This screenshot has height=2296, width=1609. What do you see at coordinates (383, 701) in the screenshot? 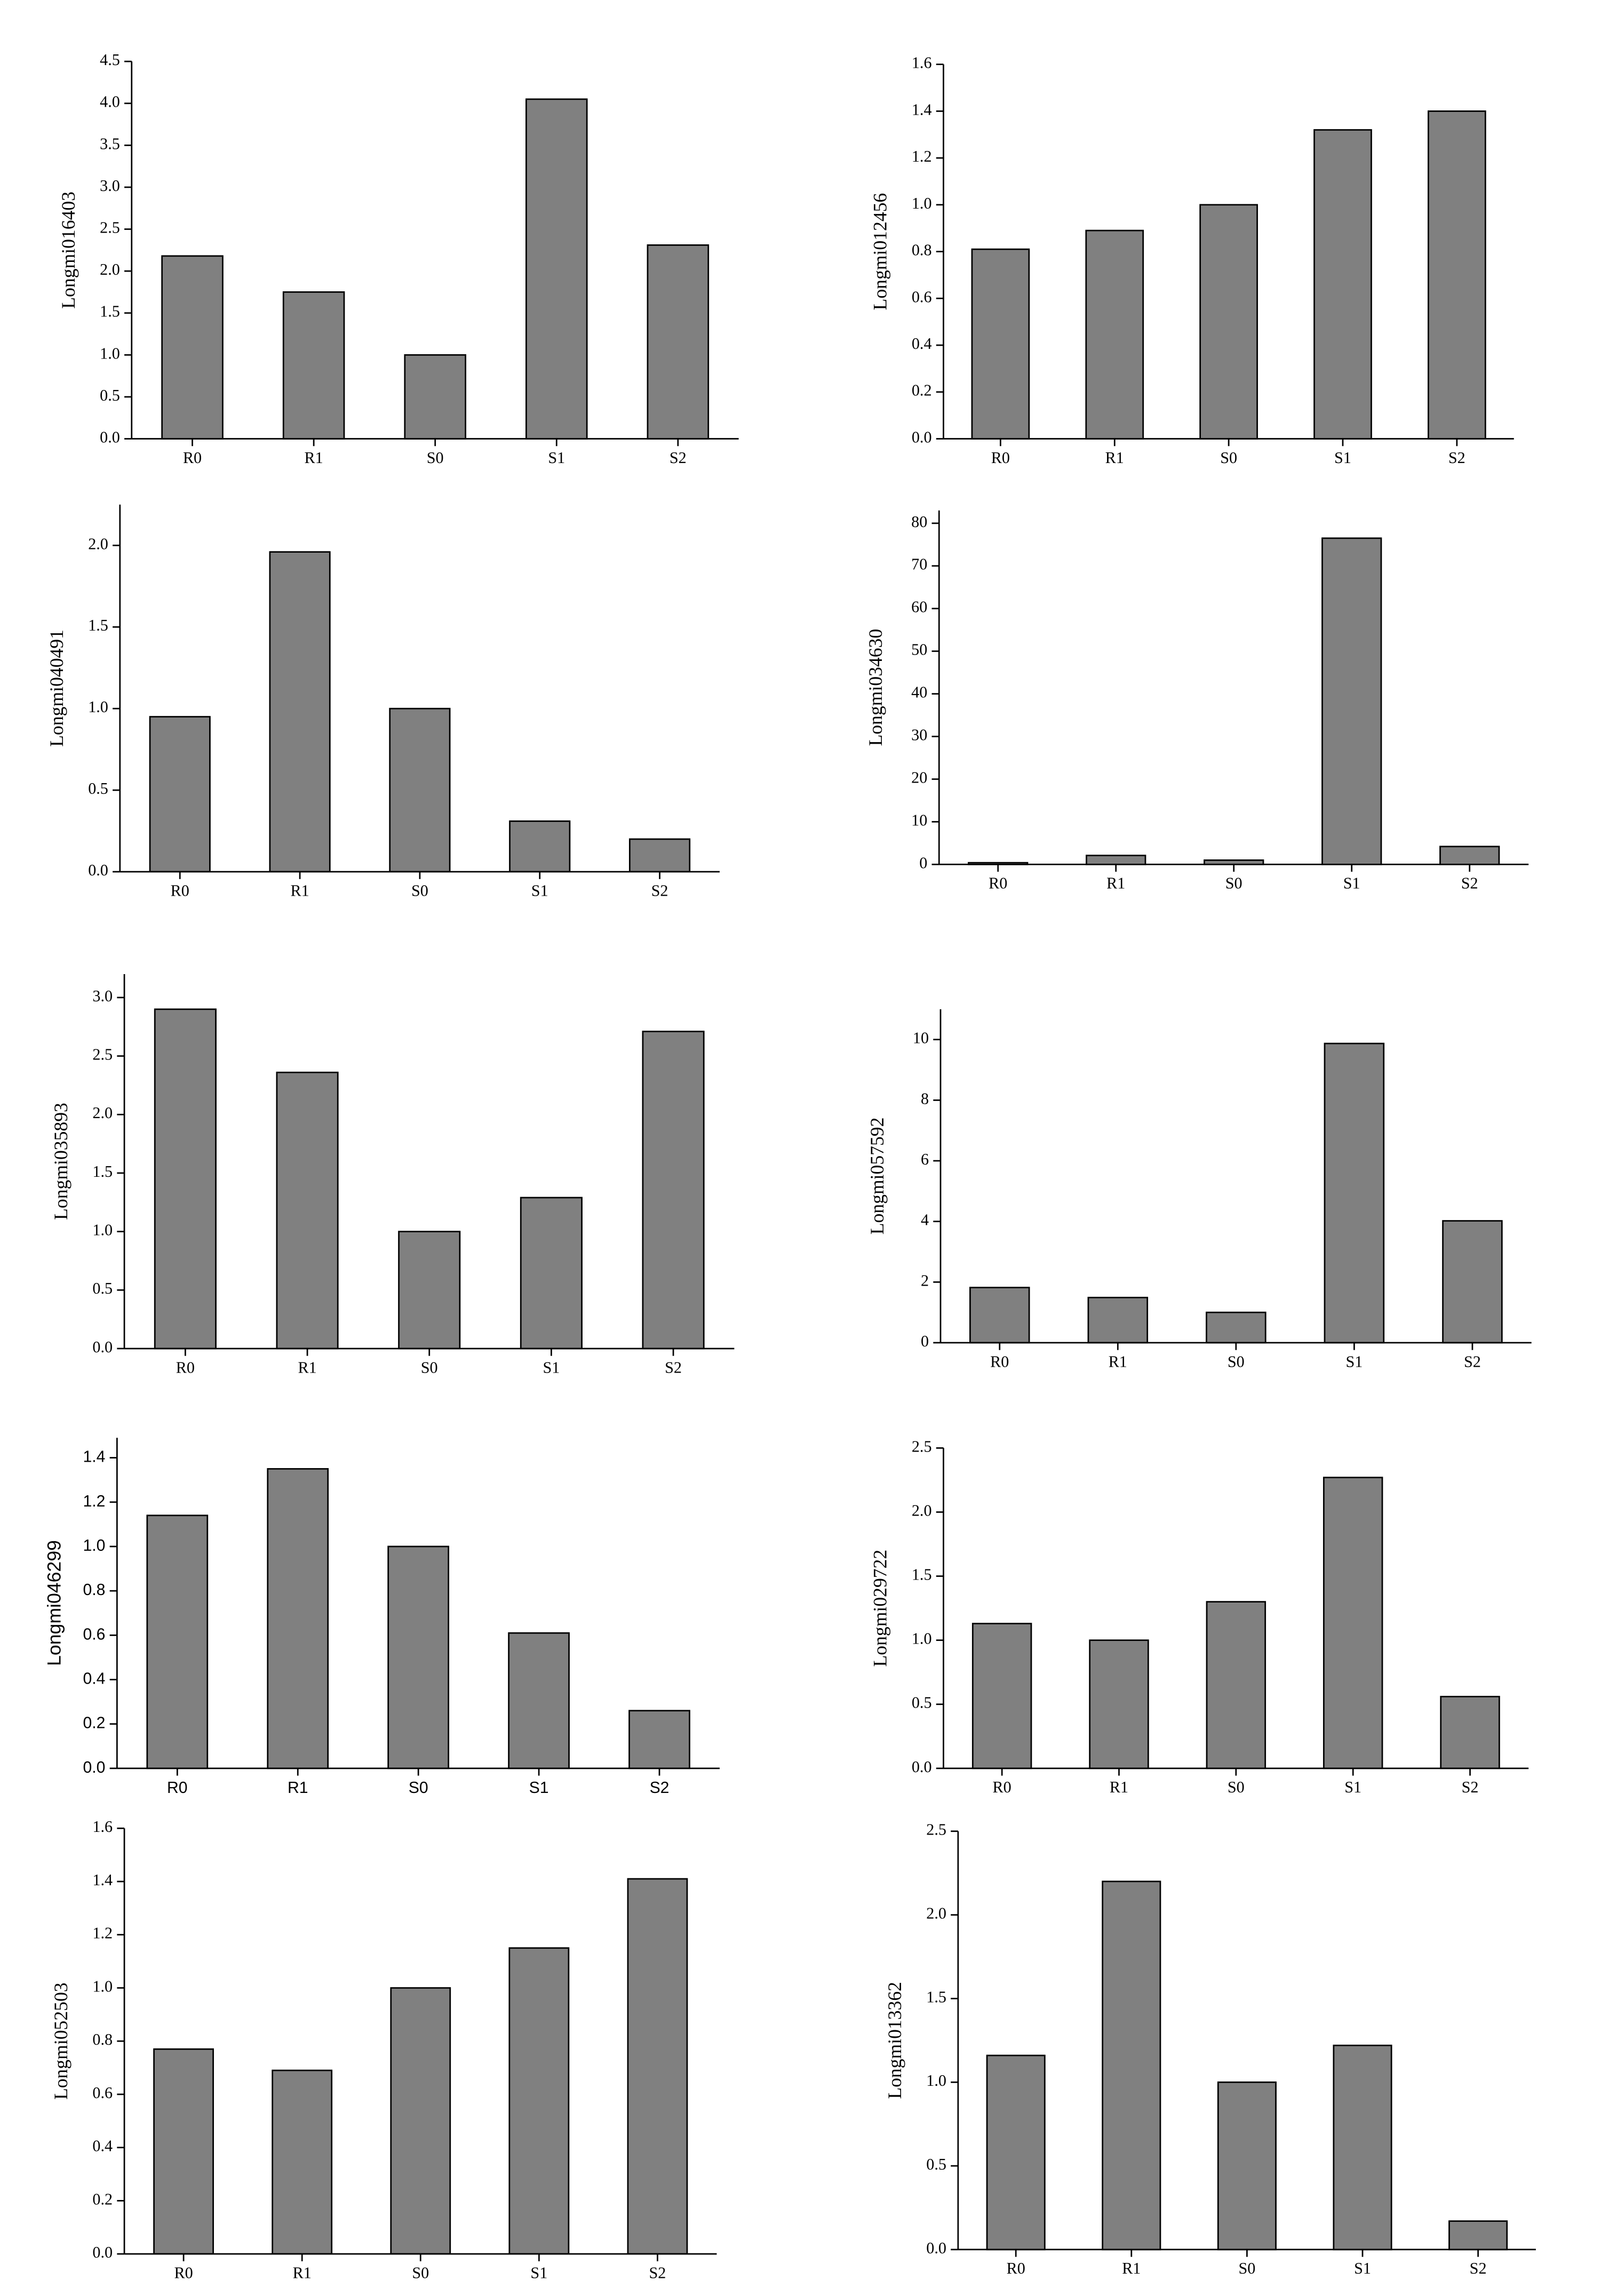
I see `bar-chart: 0.0 0.5 1.0 1.5 2.0 R0 R1 S0 S1 S2 Longmi040491` at bounding box center [383, 701].